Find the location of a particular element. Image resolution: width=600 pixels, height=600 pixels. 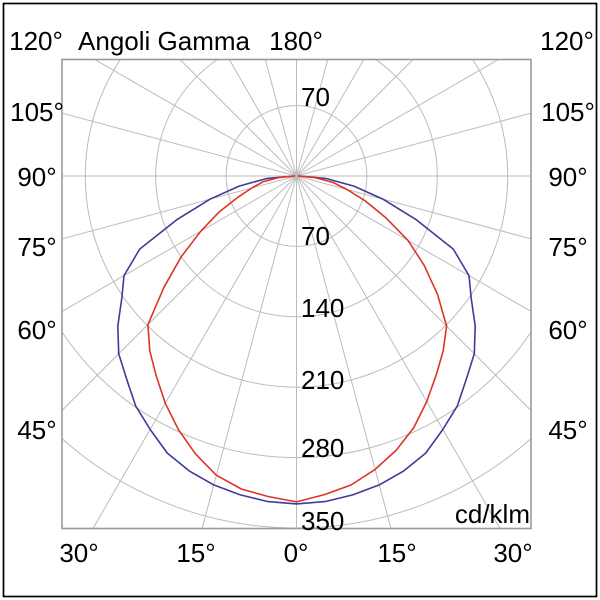

gamma-label-left-90: 90° is located at coordinates (37, 177).